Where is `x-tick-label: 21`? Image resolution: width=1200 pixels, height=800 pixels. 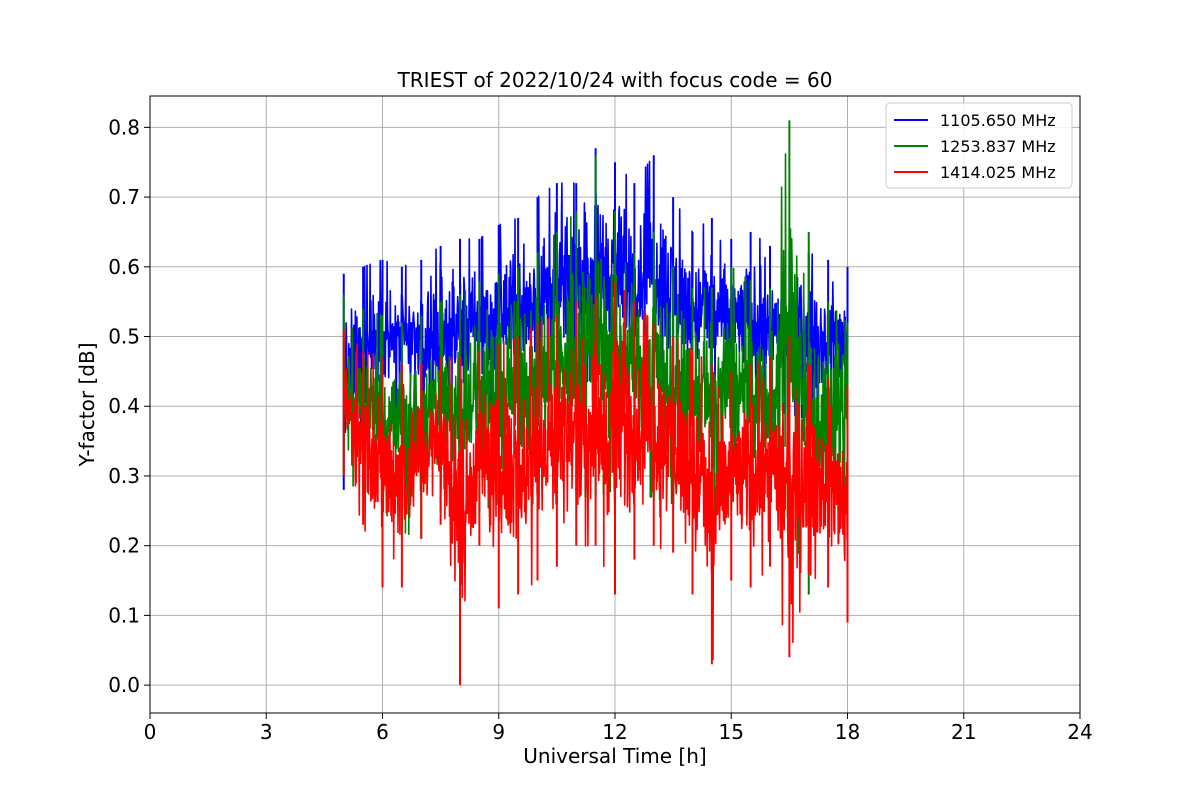 x-tick-label: 21 is located at coordinates (963, 732).